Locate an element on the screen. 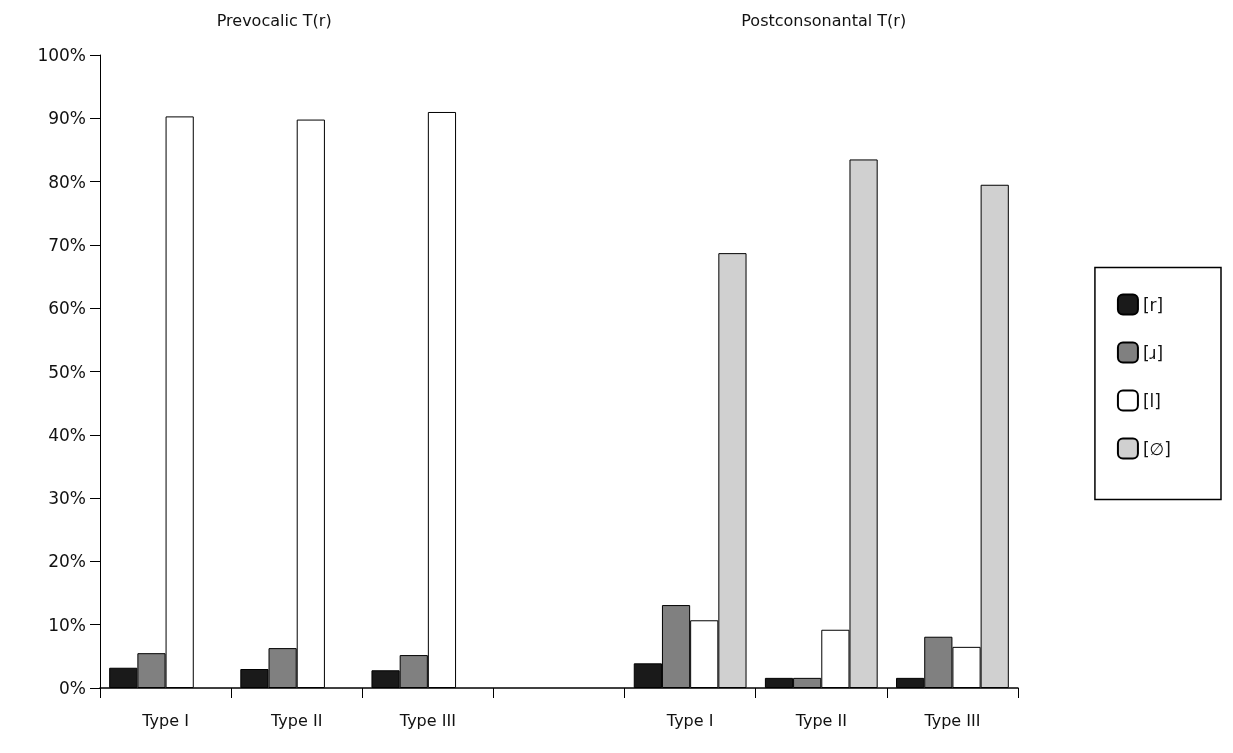  text: Postconsonantal T(r) is located at coordinates (824, 20).